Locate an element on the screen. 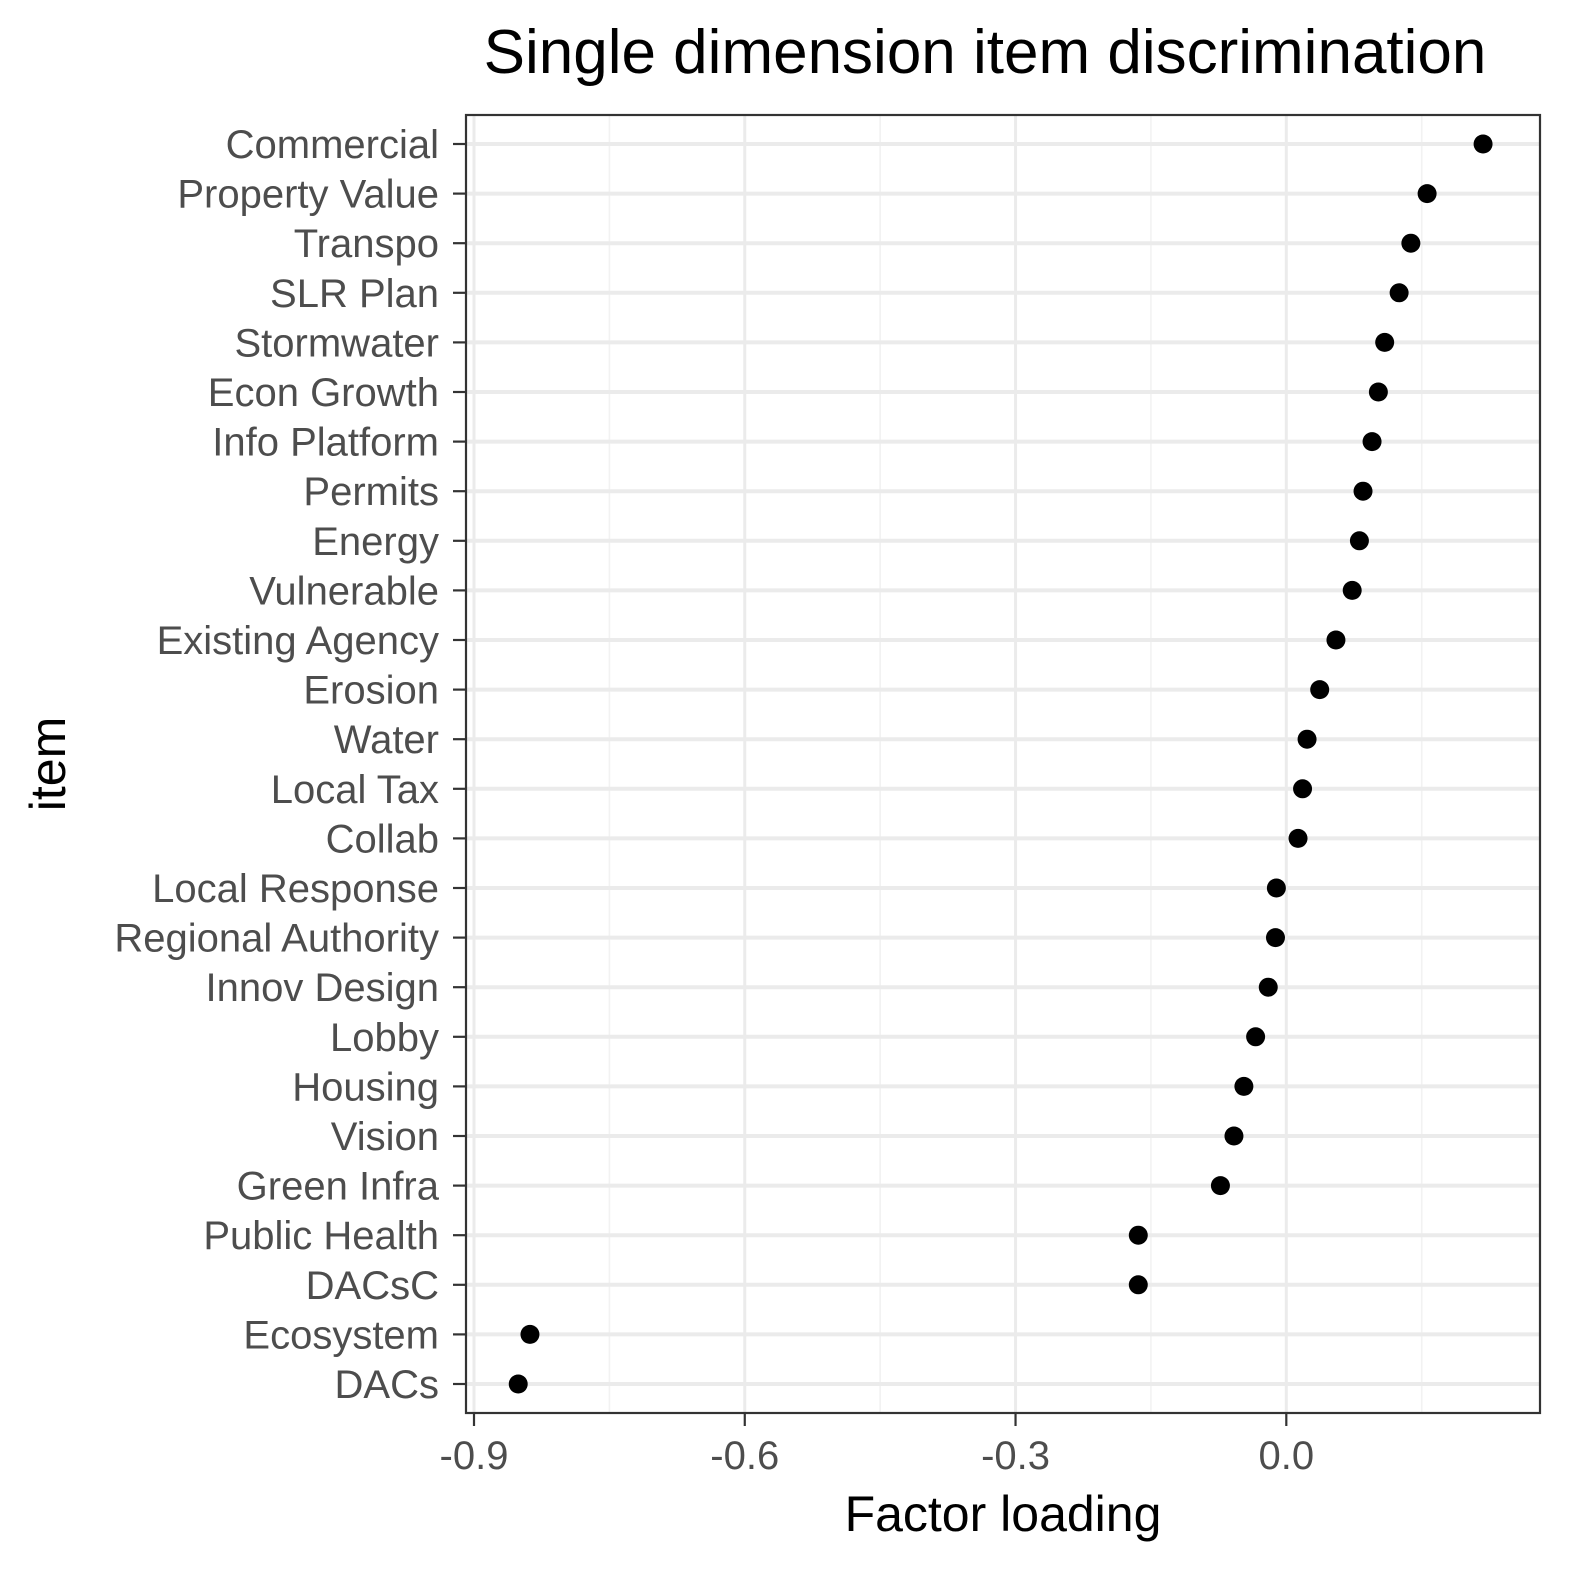 This screenshot has height=1575, width=1575. x-tick-label: -0.9 is located at coordinates (474, 1456).